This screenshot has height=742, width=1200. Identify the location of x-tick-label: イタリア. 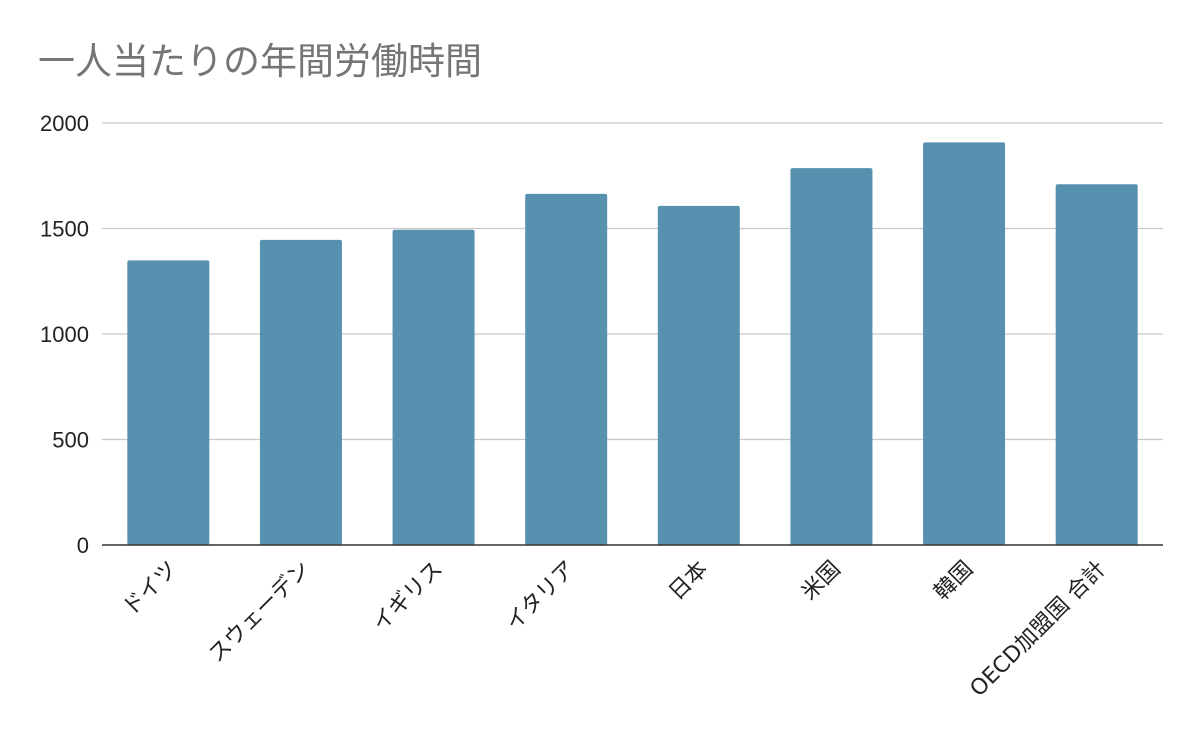
(540, 596).